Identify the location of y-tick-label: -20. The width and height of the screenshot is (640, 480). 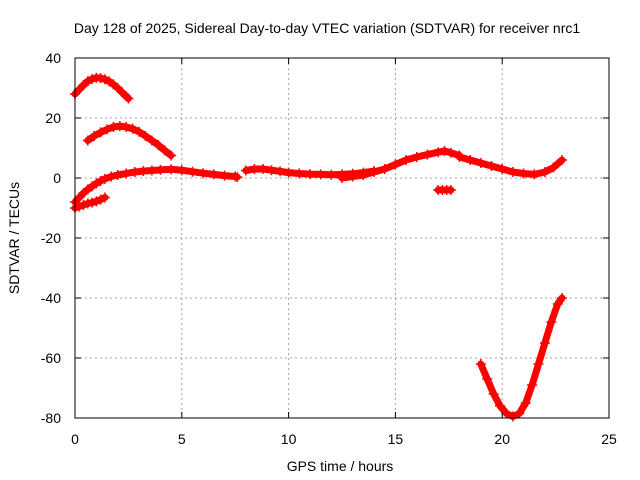
(51, 238).